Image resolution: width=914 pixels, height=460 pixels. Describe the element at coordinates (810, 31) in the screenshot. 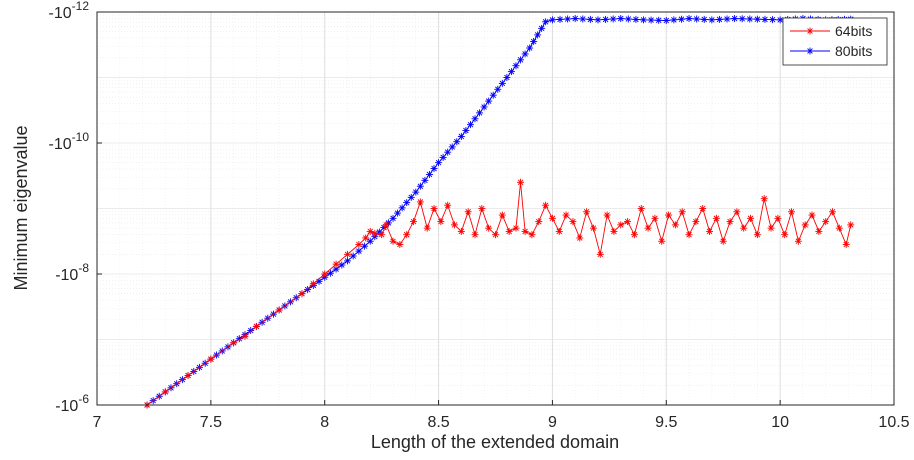

I see `legend-marker` at that location.